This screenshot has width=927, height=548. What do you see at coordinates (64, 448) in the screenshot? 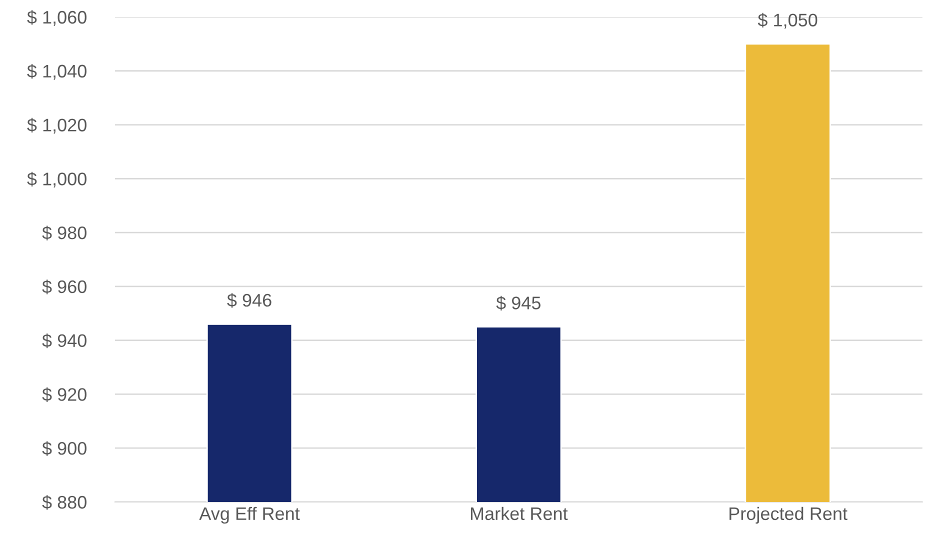
I see `y-tick-label: $ 900` at bounding box center [64, 448].